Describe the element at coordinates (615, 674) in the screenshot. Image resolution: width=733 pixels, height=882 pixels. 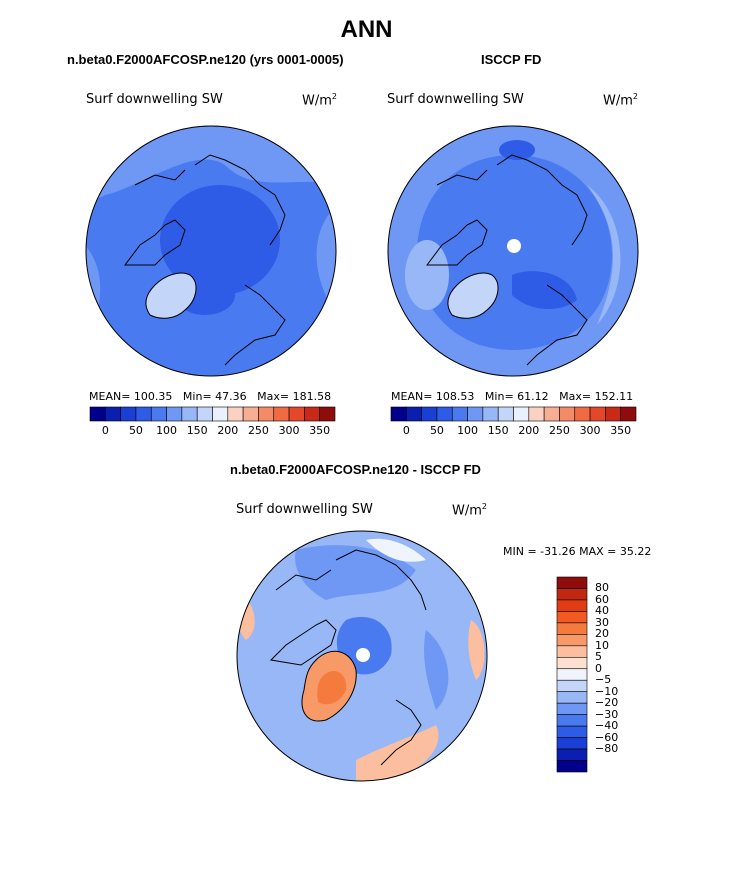
I see `panel3-colorbar-labels: 80 60 40 30 20 10 5 0 −5 −10 −20 −30 −40 −60 −80` at that location.